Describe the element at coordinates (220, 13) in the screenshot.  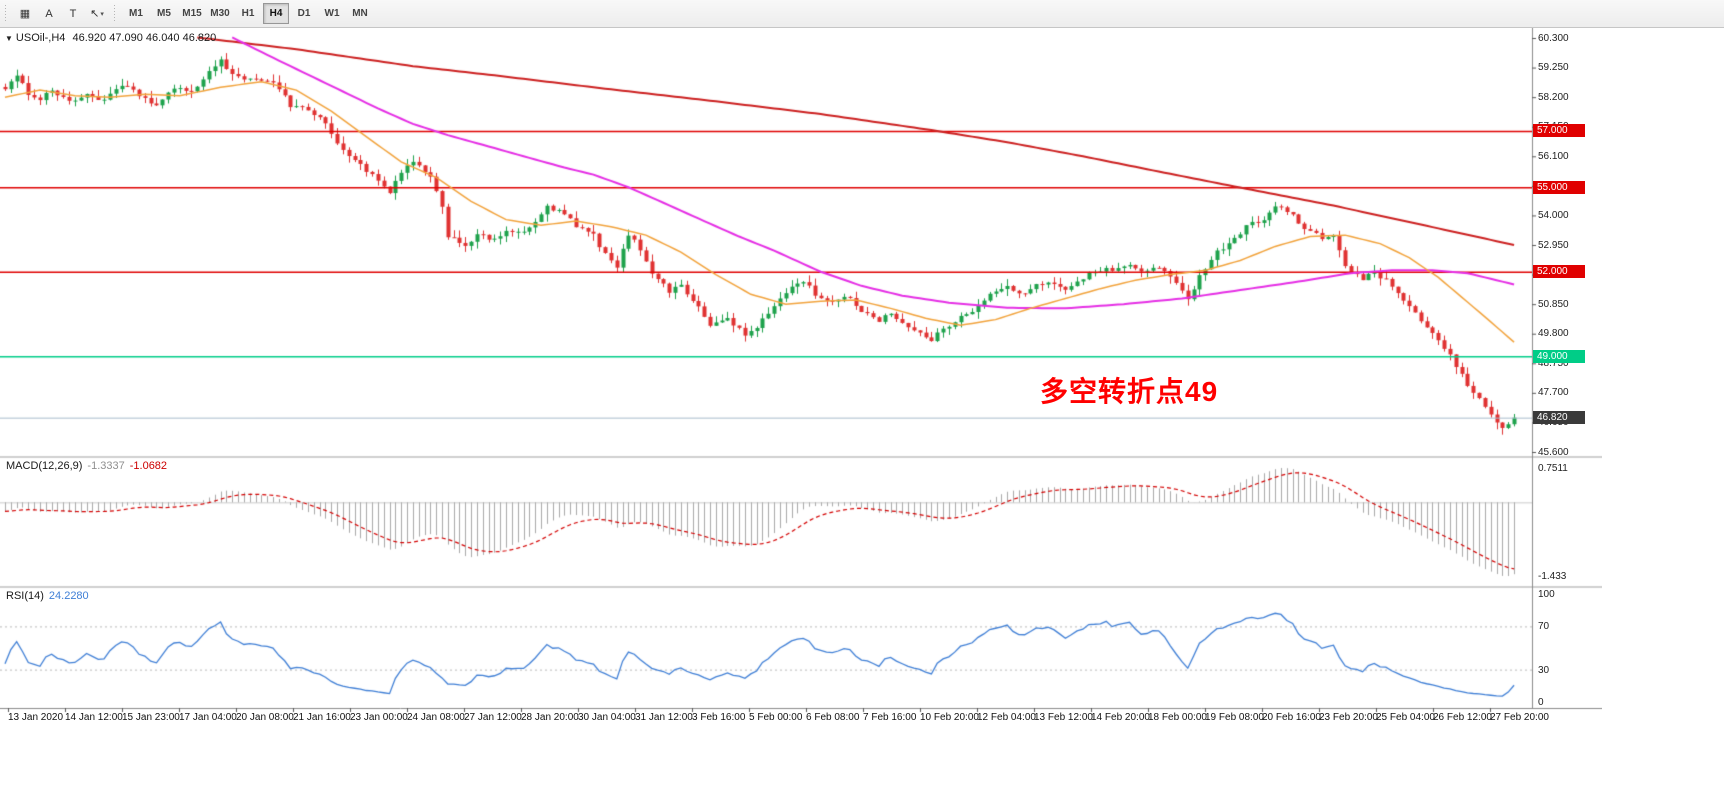
I see `timeframe-button-m30: M30` at that location.